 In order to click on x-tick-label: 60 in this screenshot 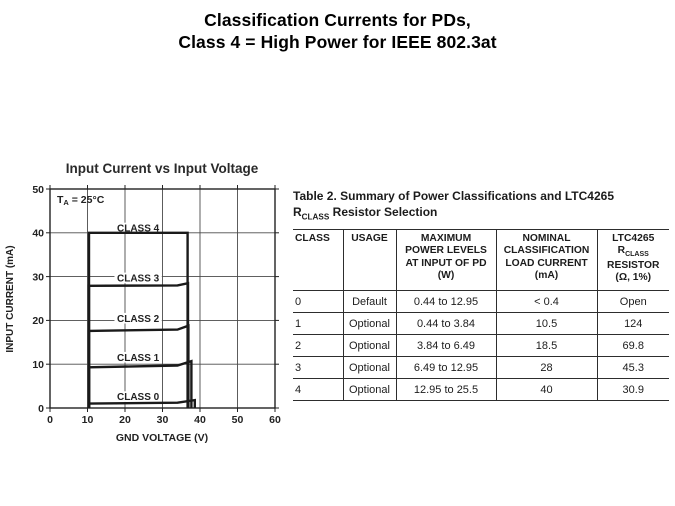, I will do `click(275, 420)`.